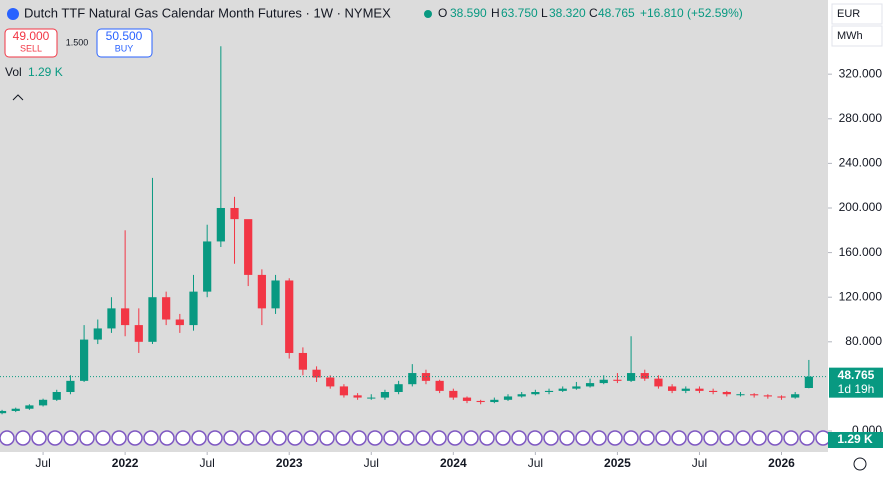  I want to click on y-tick-label: 320.000, so click(861, 73).